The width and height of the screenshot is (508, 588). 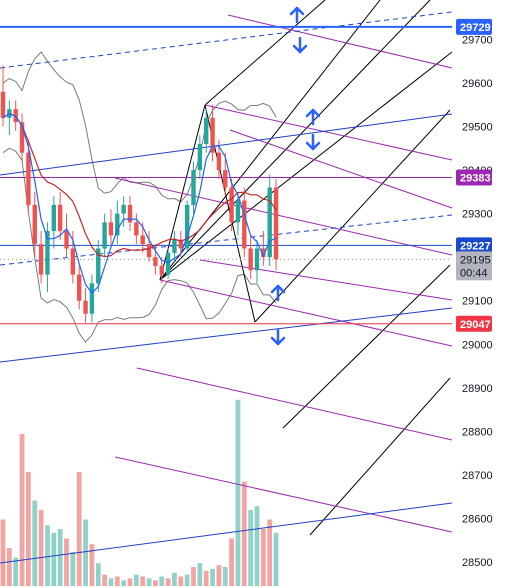 What do you see at coordinates (477, 563) in the screenshot?
I see `y-tick-label: 28500` at bounding box center [477, 563].